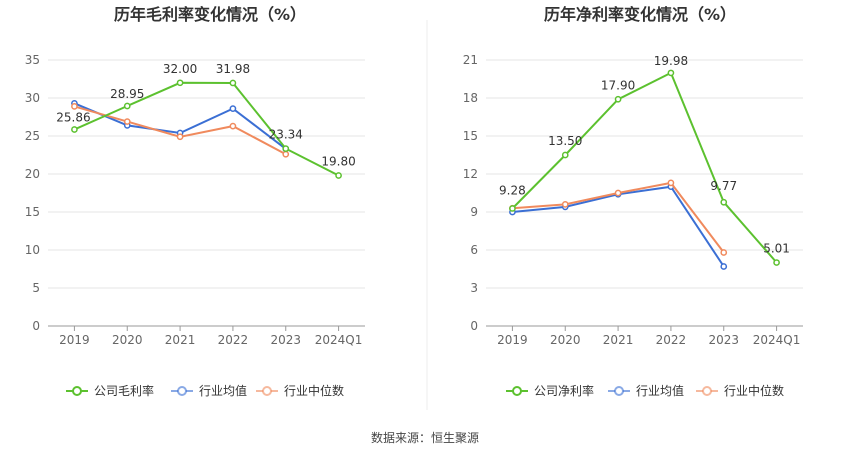 The width and height of the screenshot is (850, 463). What do you see at coordinates (470, 60) in the screenshot?
I see `y-tick-label: 21` at bounding box center [470, 60].